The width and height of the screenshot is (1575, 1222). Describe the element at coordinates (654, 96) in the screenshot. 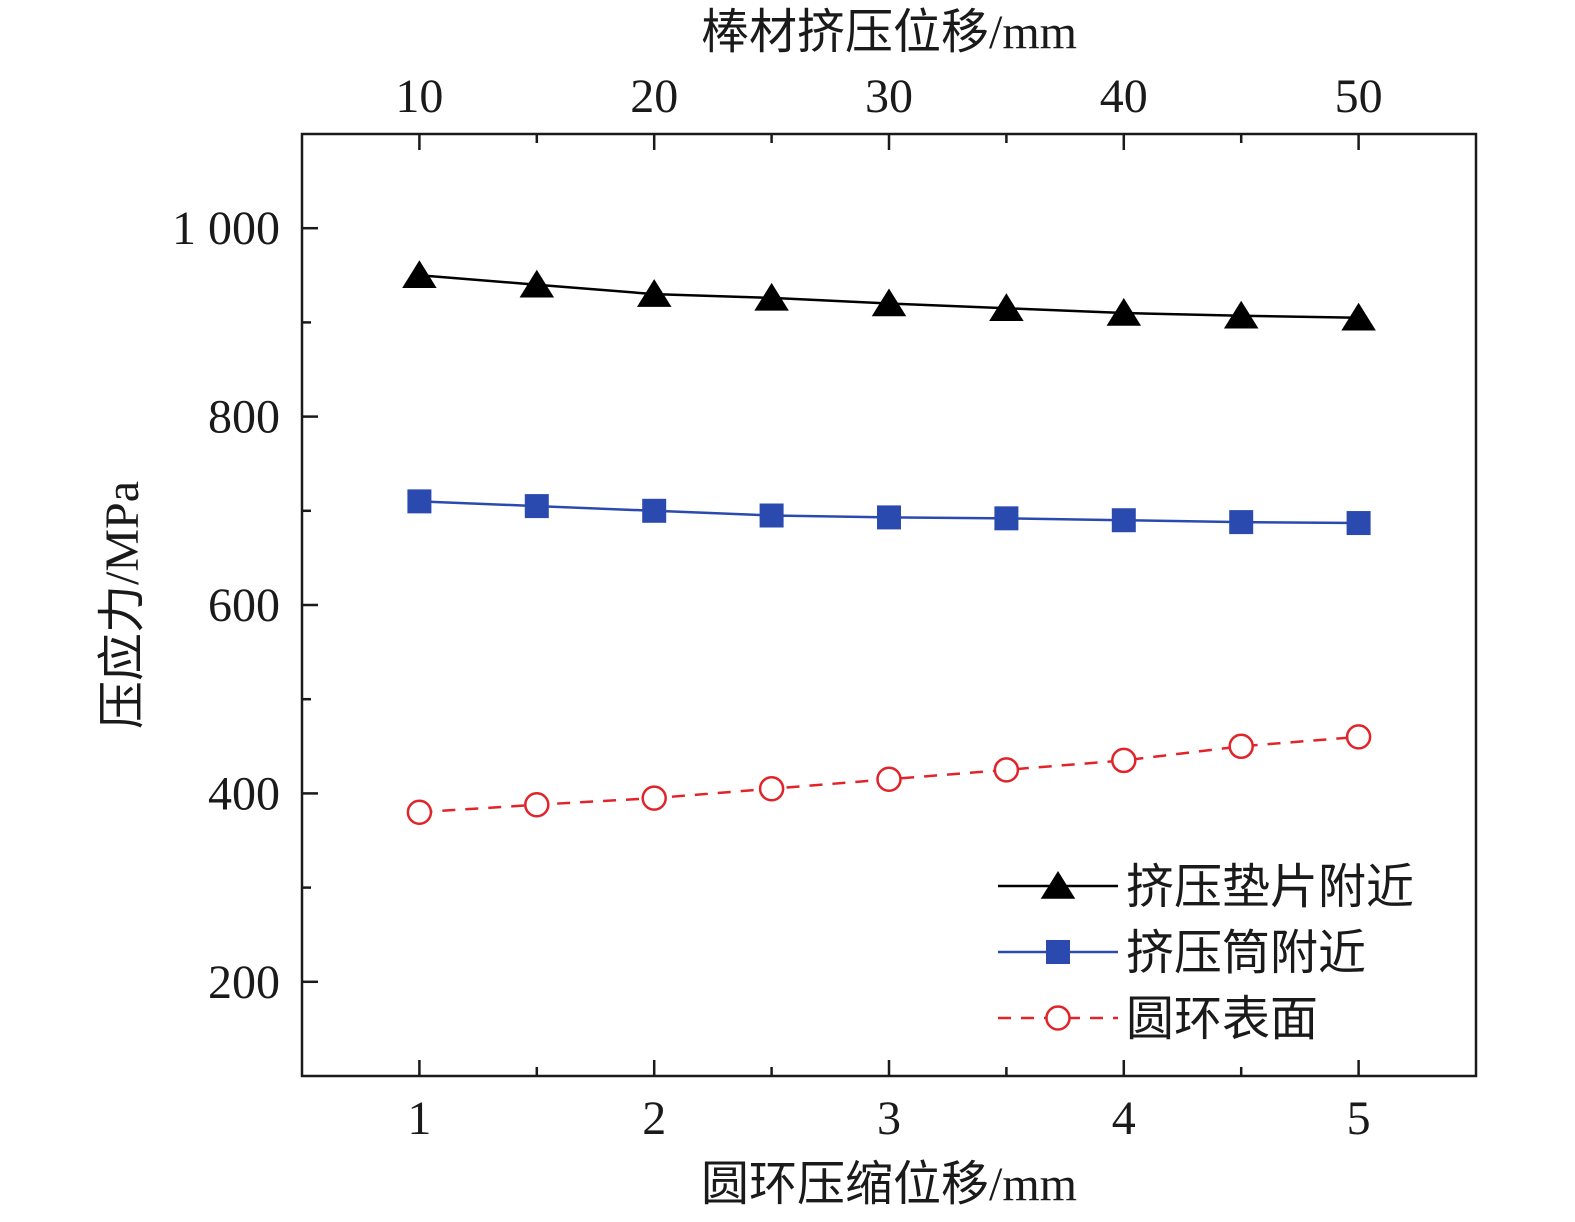

I see `top-x-tick-label: 20` at that location.